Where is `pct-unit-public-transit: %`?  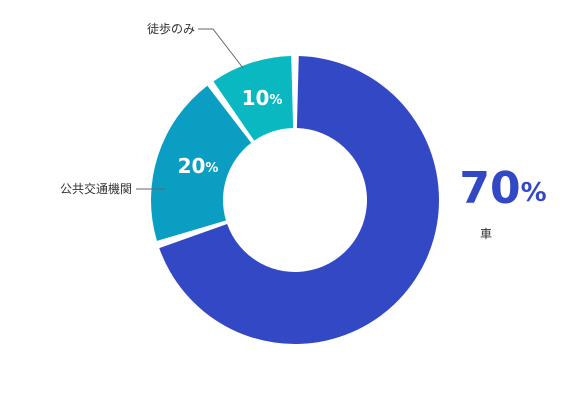 pct-unit-public-transit: % is located at coordinates (211, 168).